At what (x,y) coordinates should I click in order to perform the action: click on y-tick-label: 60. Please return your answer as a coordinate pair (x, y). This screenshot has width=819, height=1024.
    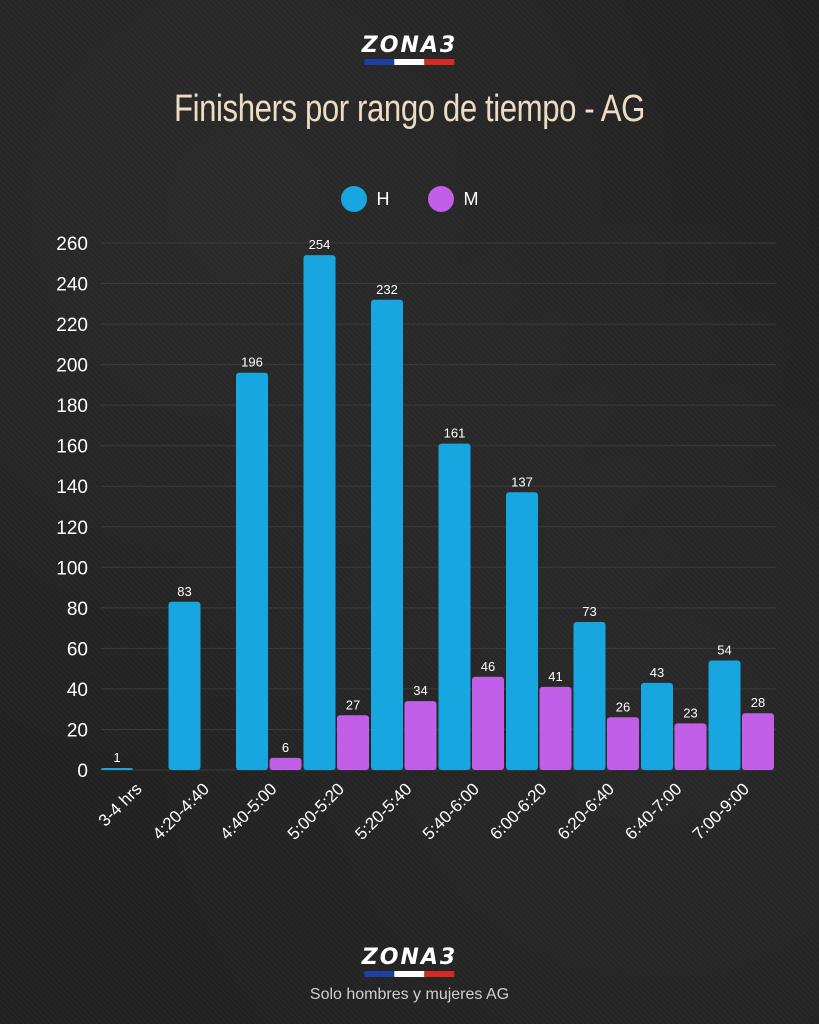
    Looking at the image, I should click on (77, 649).